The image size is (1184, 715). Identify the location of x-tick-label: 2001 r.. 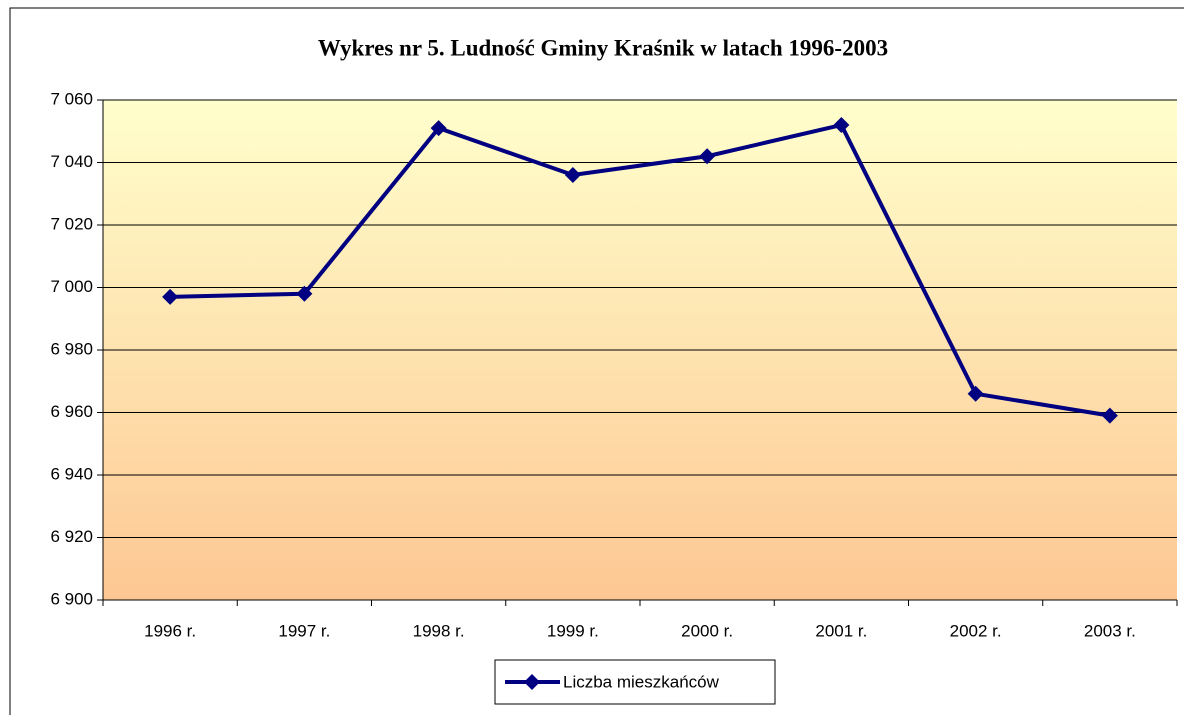
(841, 630).